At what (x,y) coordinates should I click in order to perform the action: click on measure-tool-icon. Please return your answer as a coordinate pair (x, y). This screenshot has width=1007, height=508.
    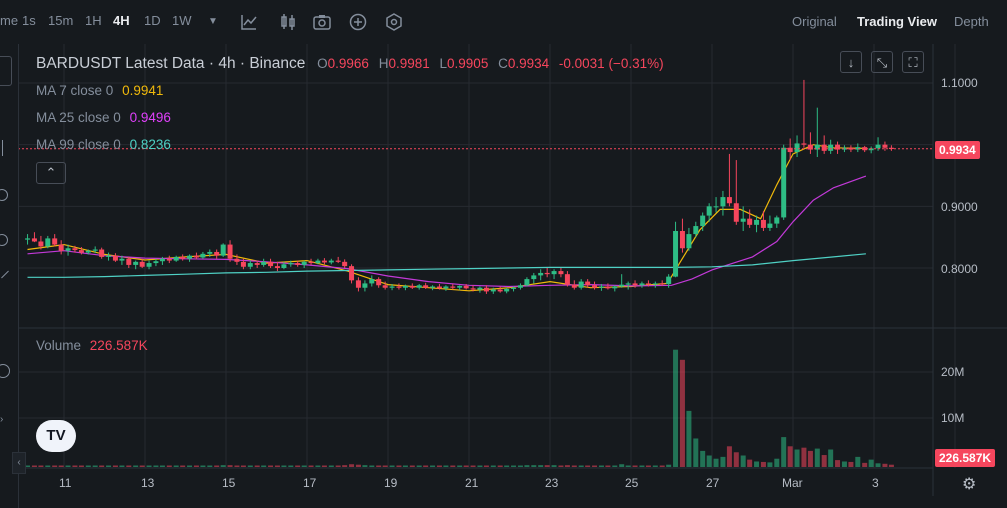
    Looking at the image, I should click on (5, 371).